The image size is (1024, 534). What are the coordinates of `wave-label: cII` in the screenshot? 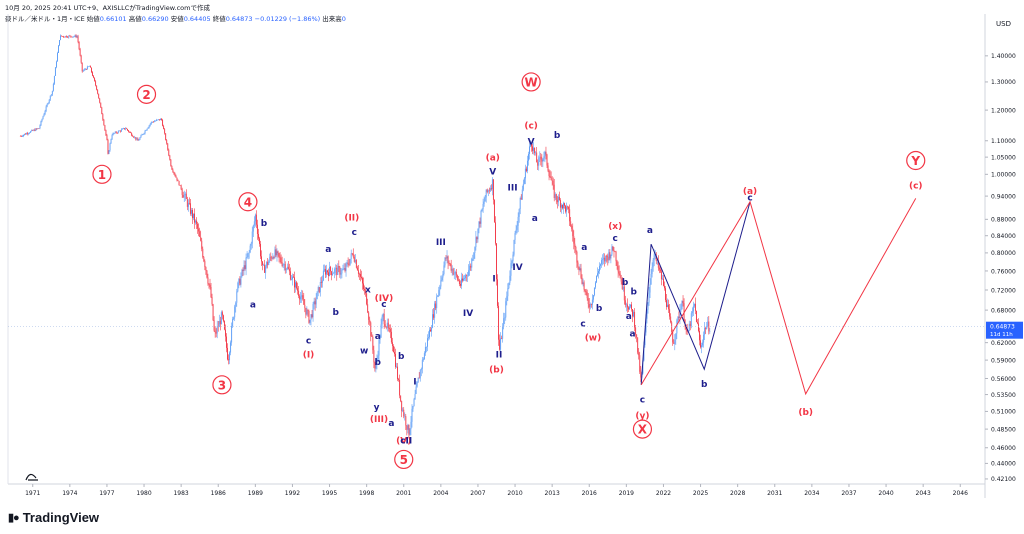 It's located at (406, 442).